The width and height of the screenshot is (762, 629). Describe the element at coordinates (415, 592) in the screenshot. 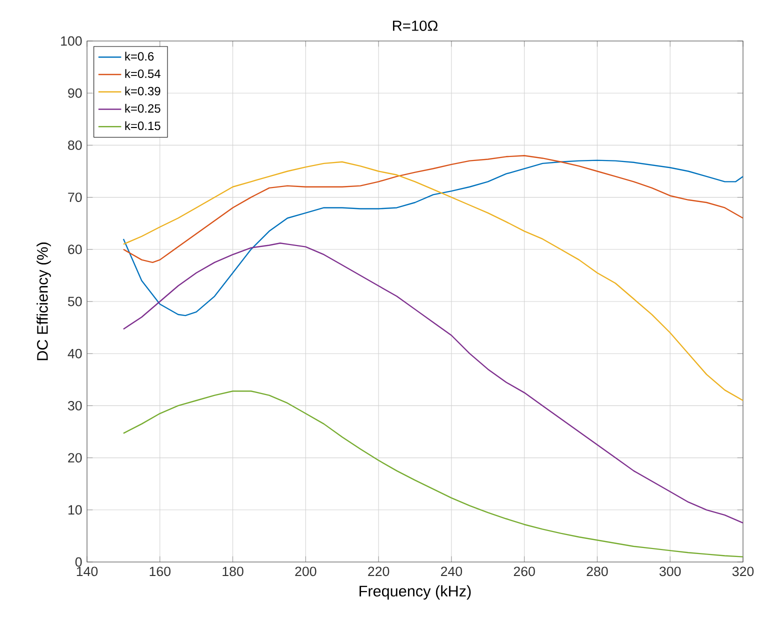

I see `x-axis-title: Frequency (kHz)` at that location.